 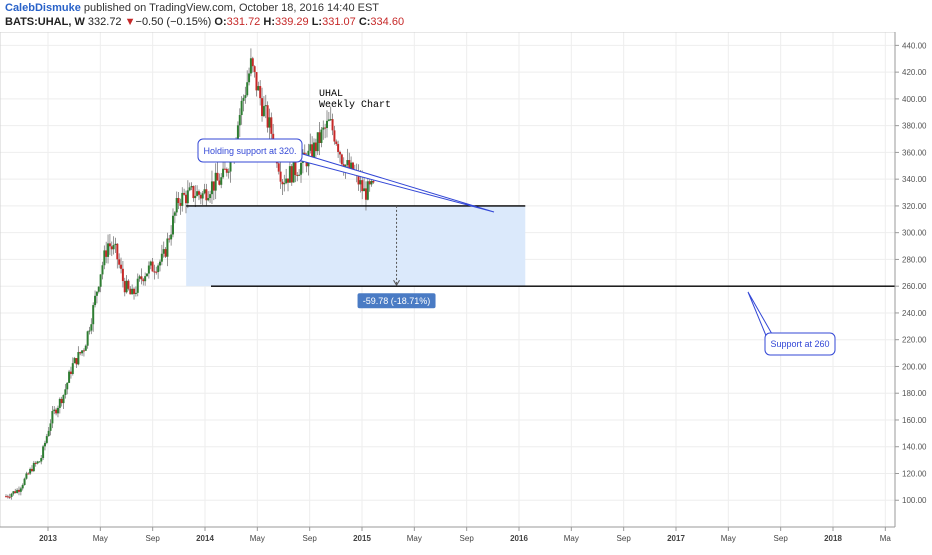 What do you see at coordinates (800, 344) in the screenshot?
I see `callout-box` at bounding box center [800, 344].